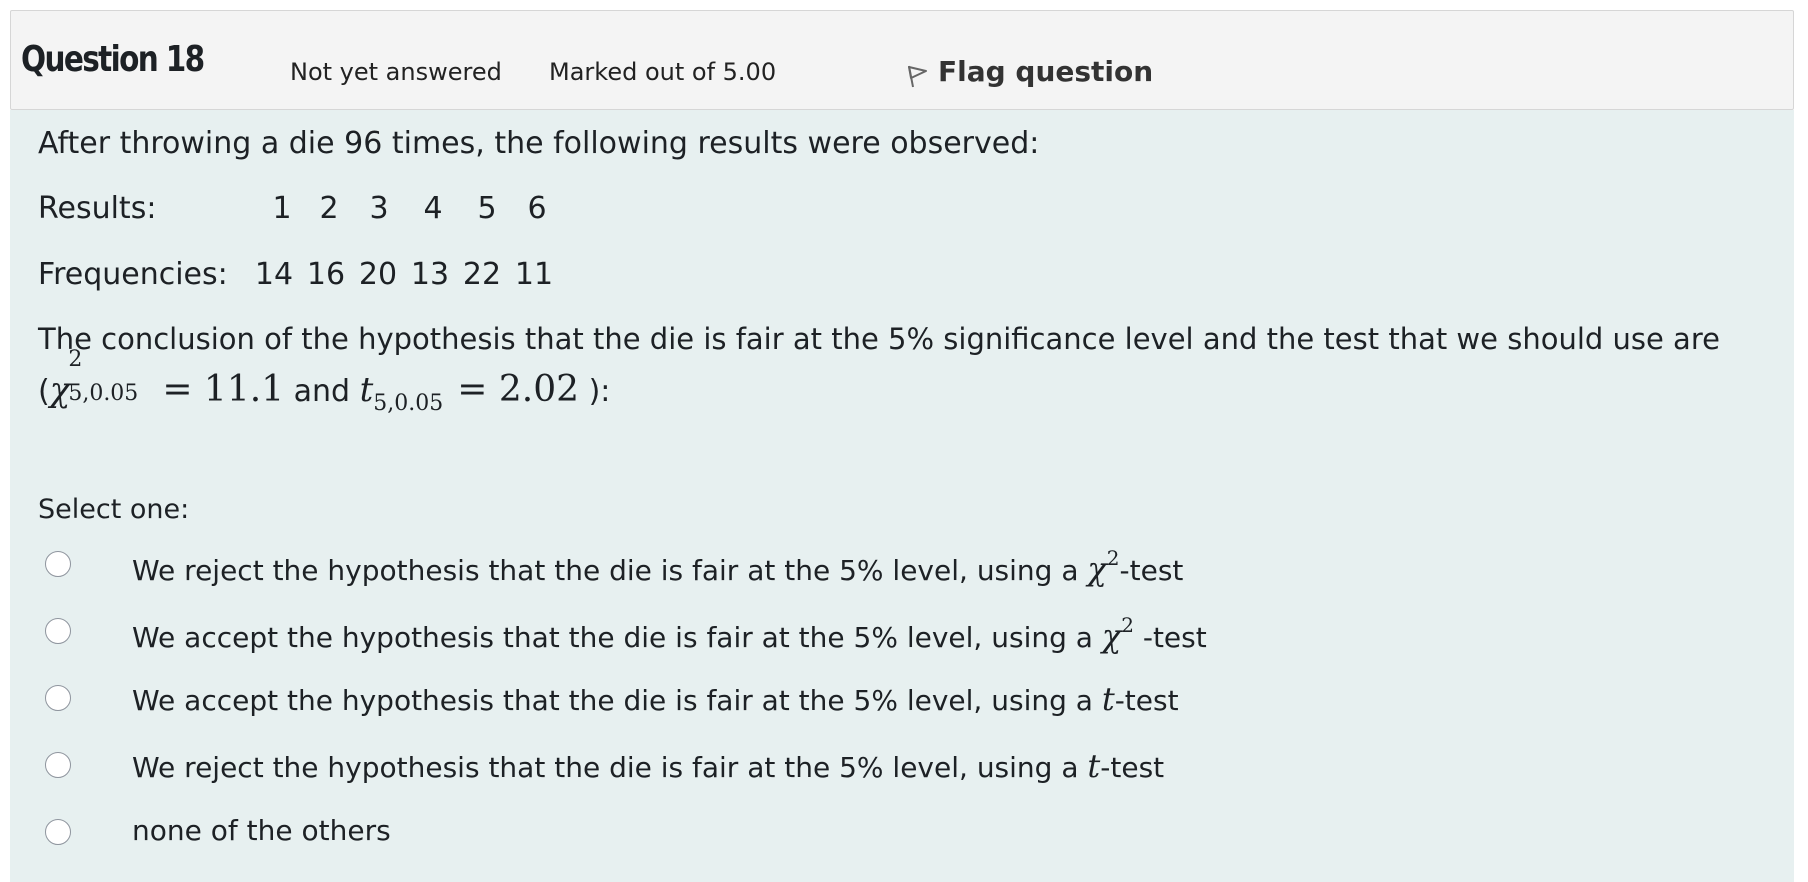 The width and height of the screenshot is (1808, 882). What do you see at coordinates (282, 208) in the screenshot?
I see `result-value: 1` at bounding box center [282, 208].